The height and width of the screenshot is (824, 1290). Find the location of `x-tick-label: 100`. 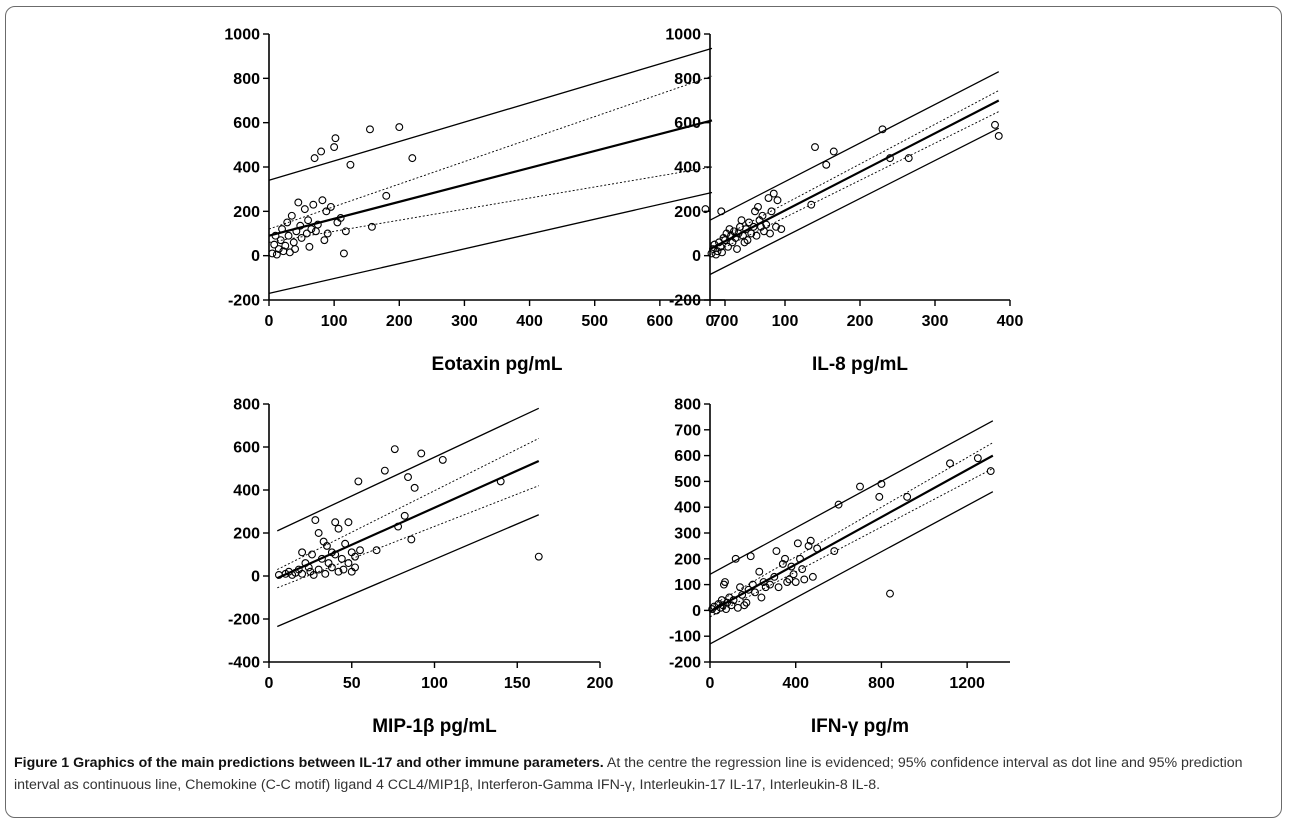

x-tick-label: 100 is located at coordinates (785, 321).